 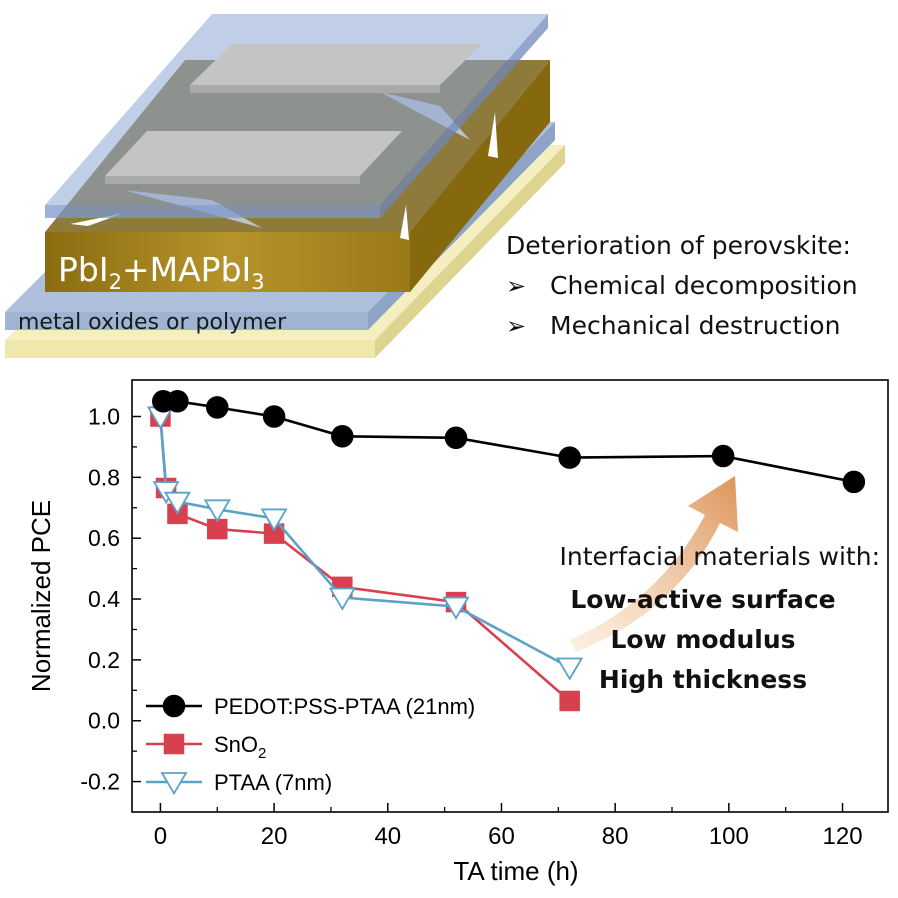 What do you see at coordinates (387, 836) in the screenshot?
I see `x-tick-label-2: 40` at bounding box center [387, 836].